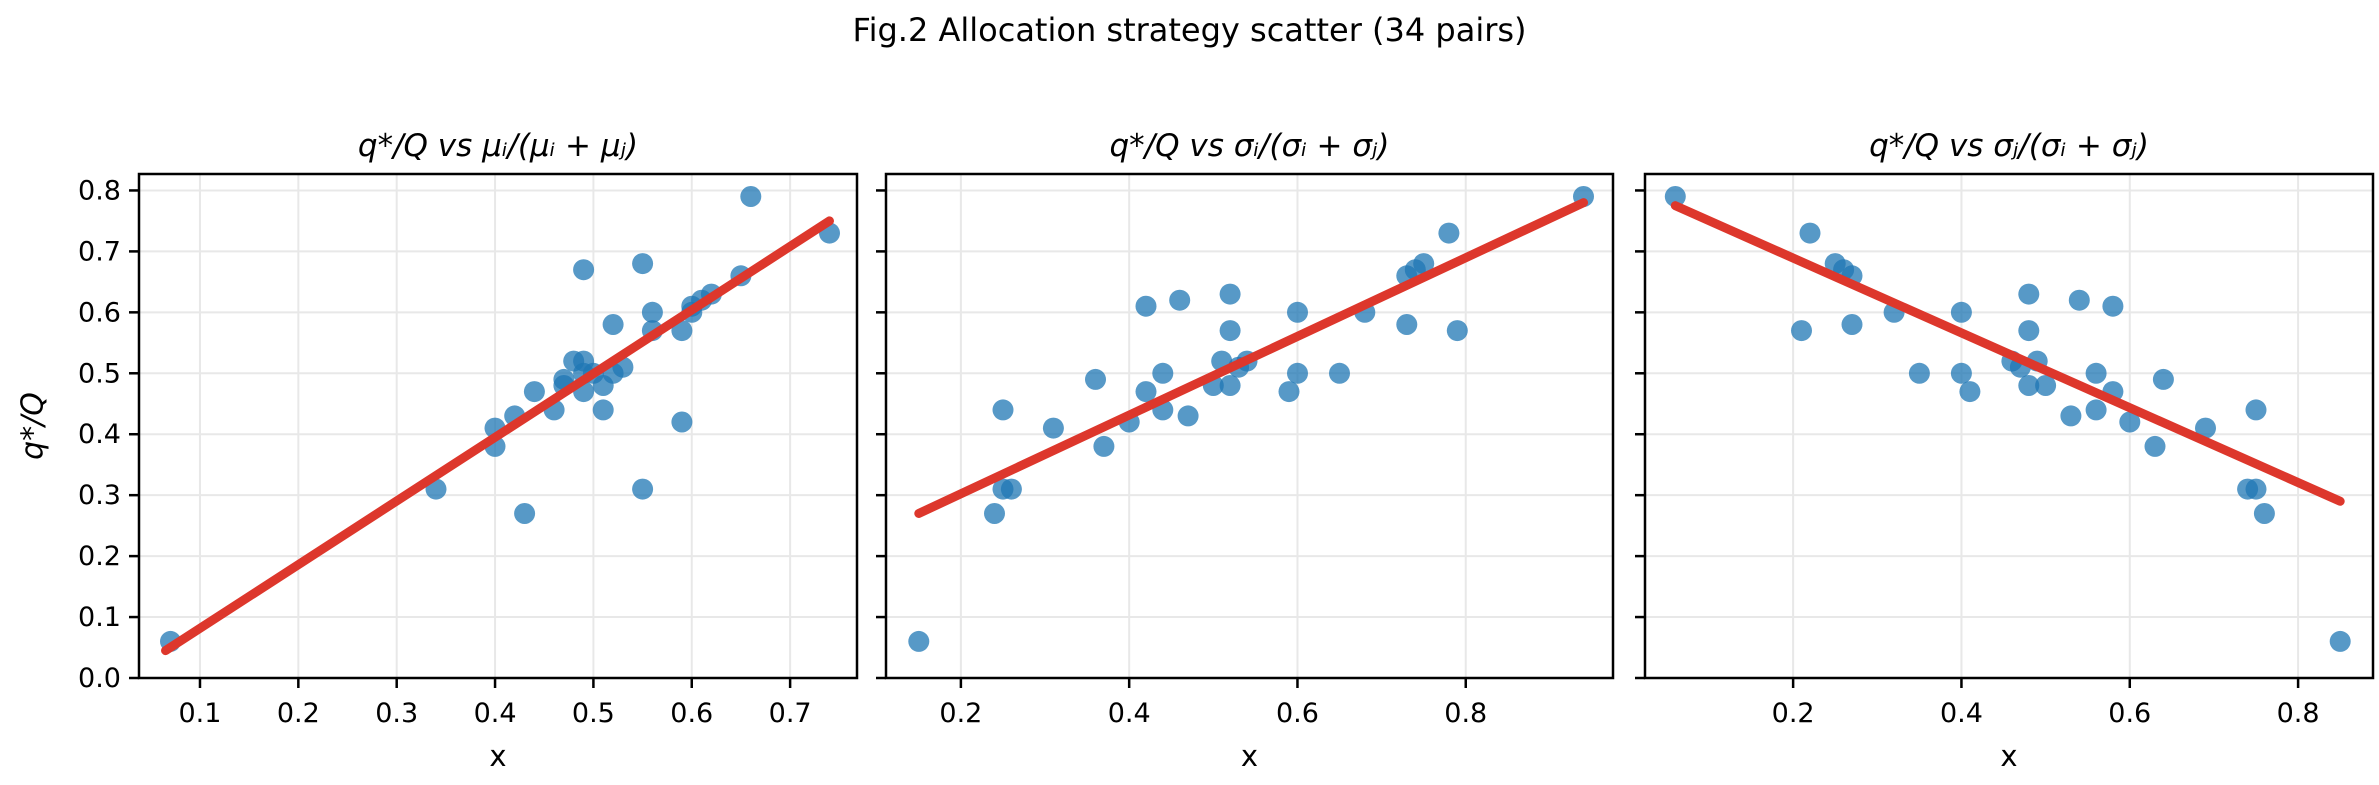  What do you see at coordinates (99, 373) in the screenshot?
I see `y-tick-label: 0.5` at bounding box center [99, 373].